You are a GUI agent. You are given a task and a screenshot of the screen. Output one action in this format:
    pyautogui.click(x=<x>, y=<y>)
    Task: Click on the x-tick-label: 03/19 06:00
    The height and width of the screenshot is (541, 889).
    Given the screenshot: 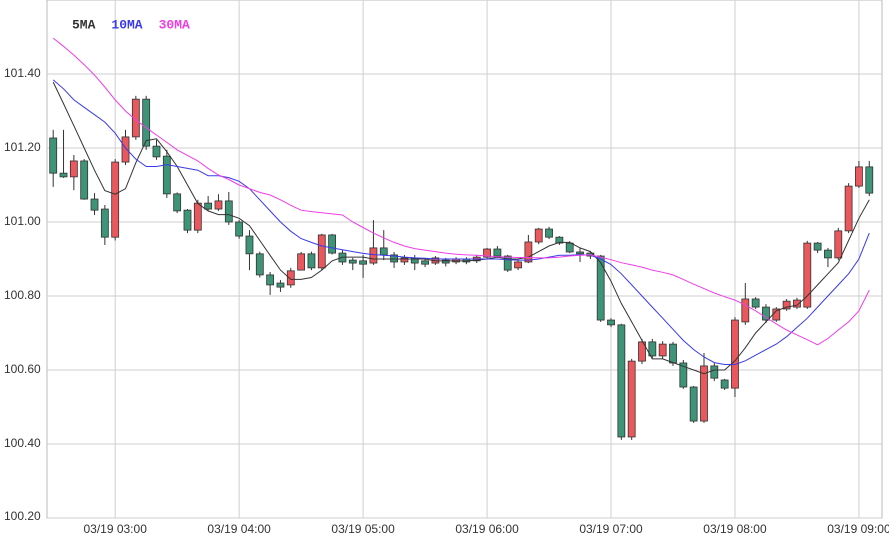 What is the action you would take?
    pyautogui.click(x=487, y=529)
    